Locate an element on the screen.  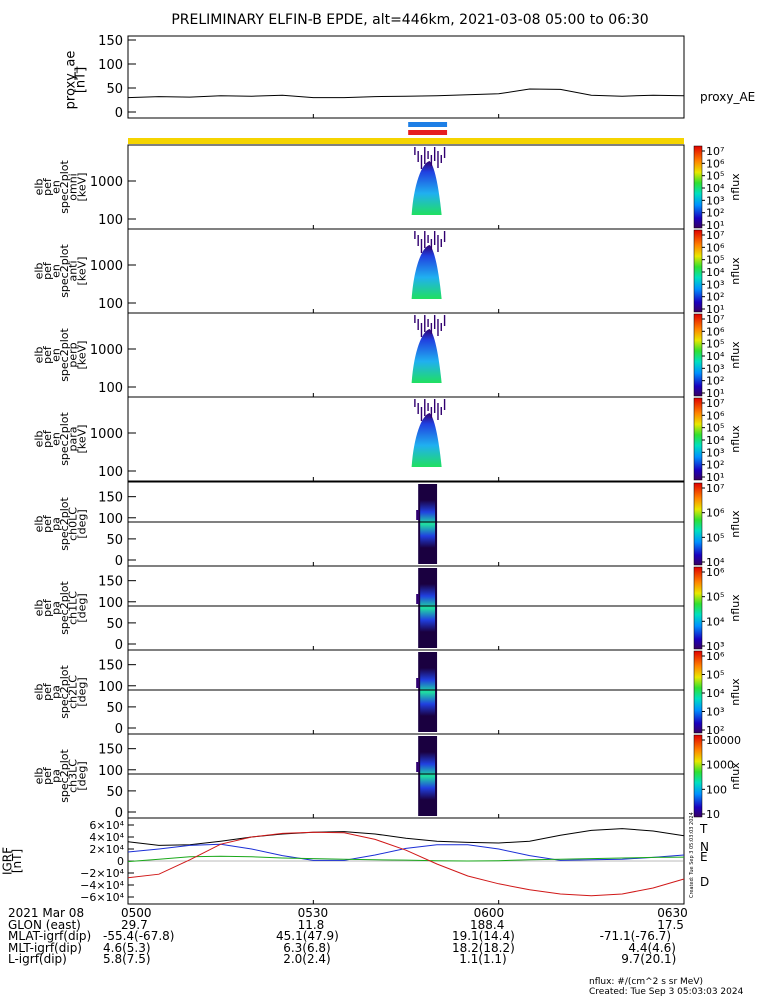
spec-ylabel-line-4: para is located at coordinates (73, 439).